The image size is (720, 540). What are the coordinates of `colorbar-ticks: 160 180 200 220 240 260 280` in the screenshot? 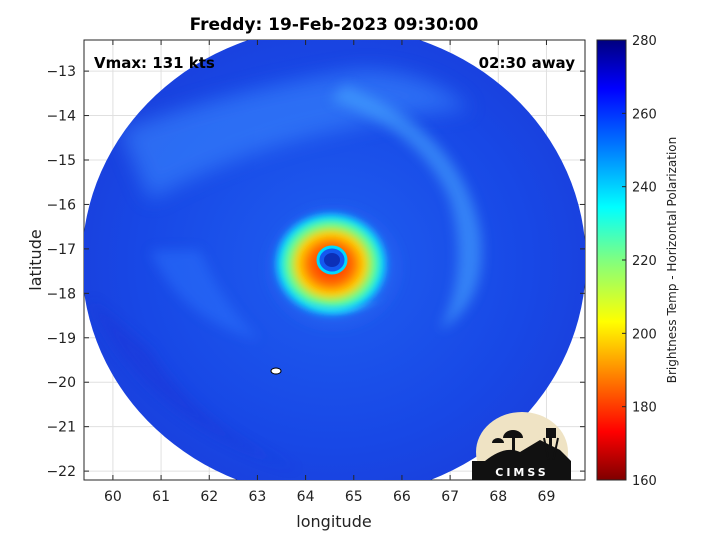 It's located at (639, 261).